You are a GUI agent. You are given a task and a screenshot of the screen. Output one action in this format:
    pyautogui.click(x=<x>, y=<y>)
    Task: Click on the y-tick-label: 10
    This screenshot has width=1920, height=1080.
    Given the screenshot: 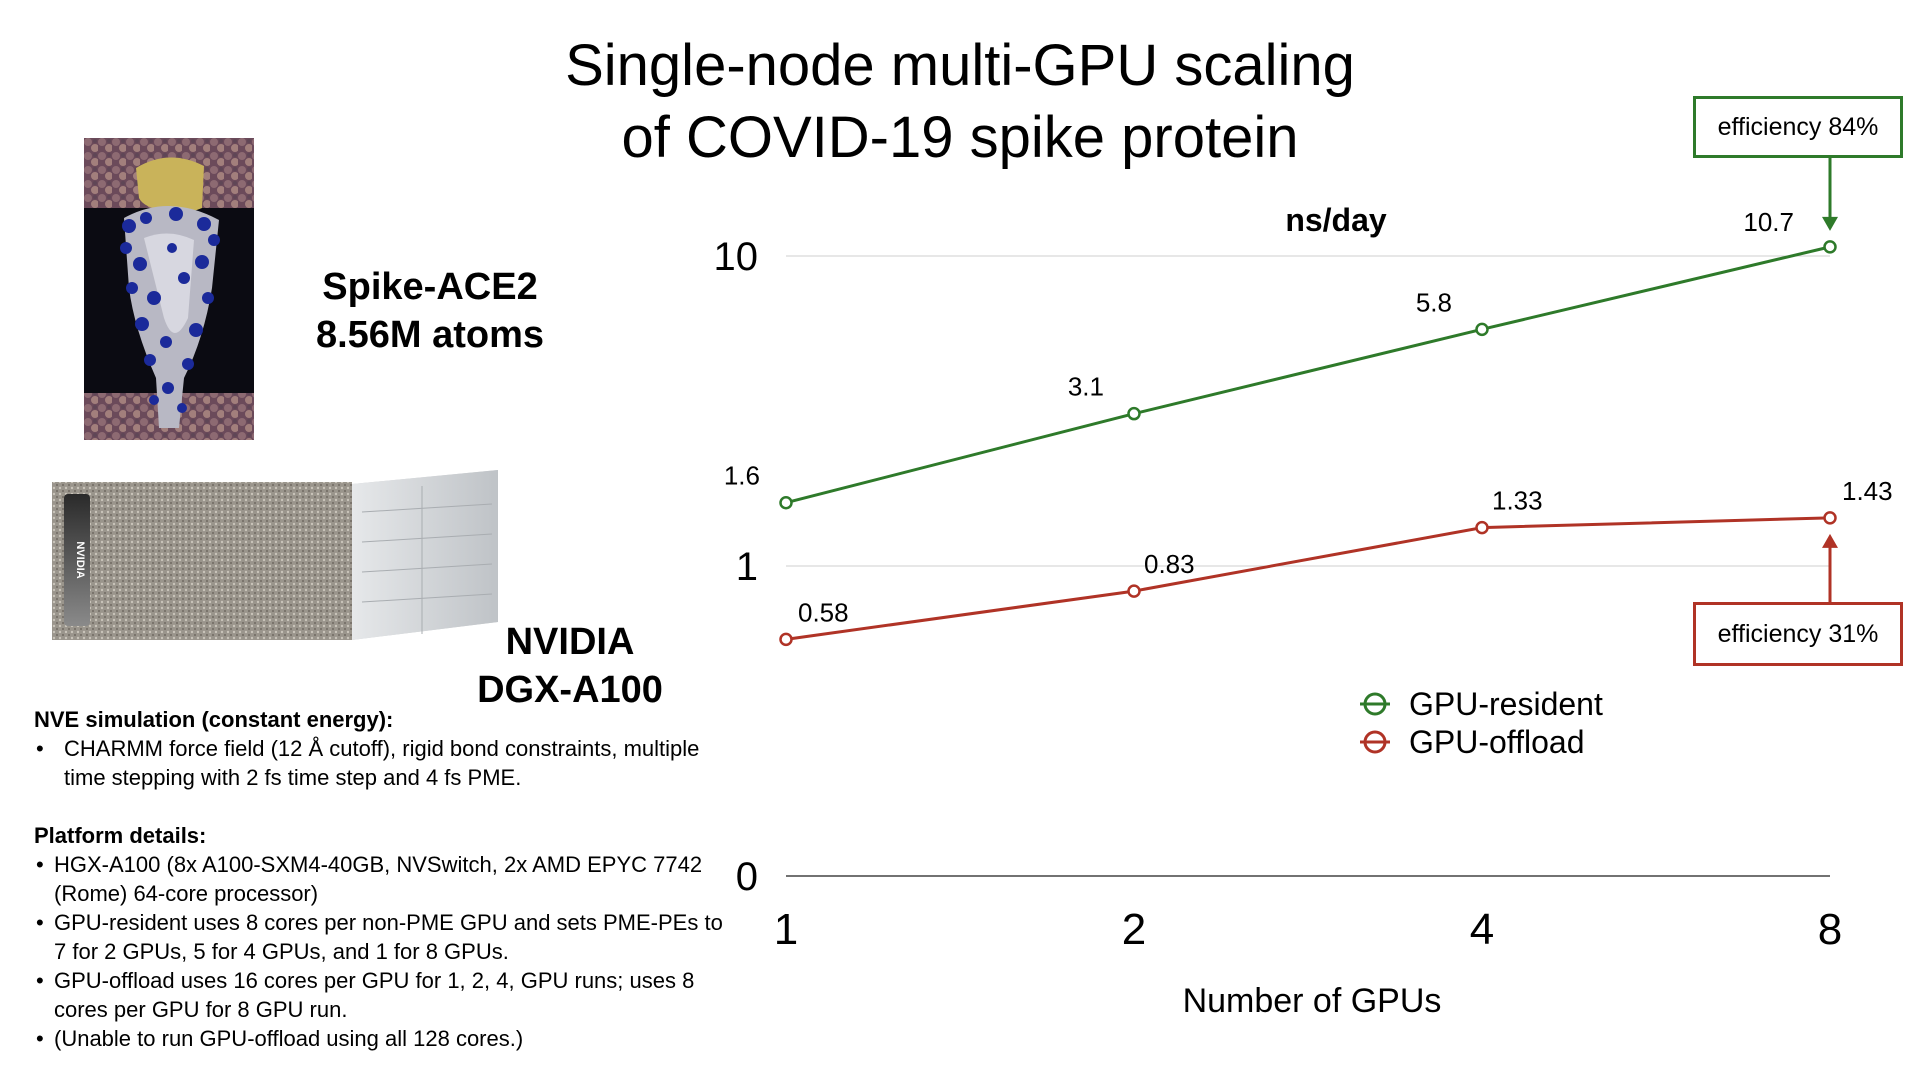 What is the action you would take?
    pyautogui.click(x=736, y=257)
    